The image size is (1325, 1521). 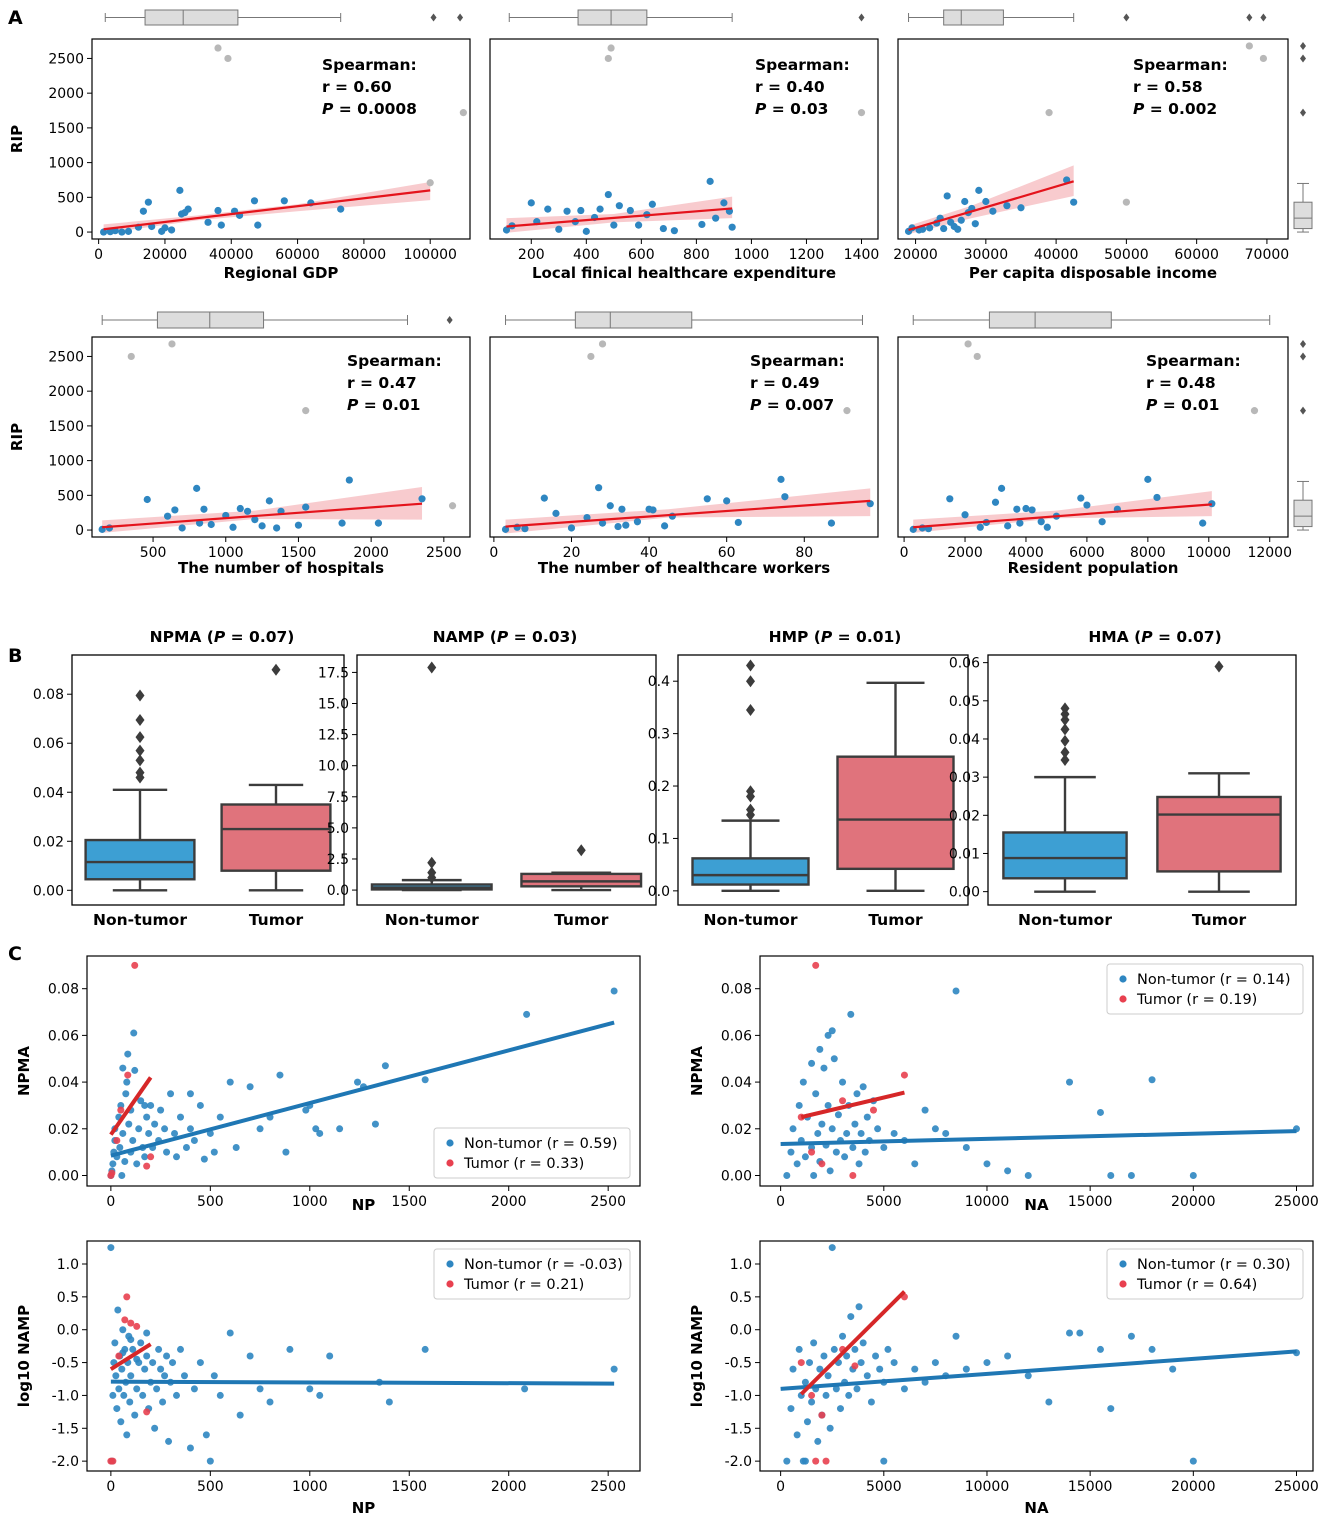 What do you see at coordinates (1209, 553) in the screenshot?
I see `x-tick-label: 10000` at bounding box center [1209, 553].